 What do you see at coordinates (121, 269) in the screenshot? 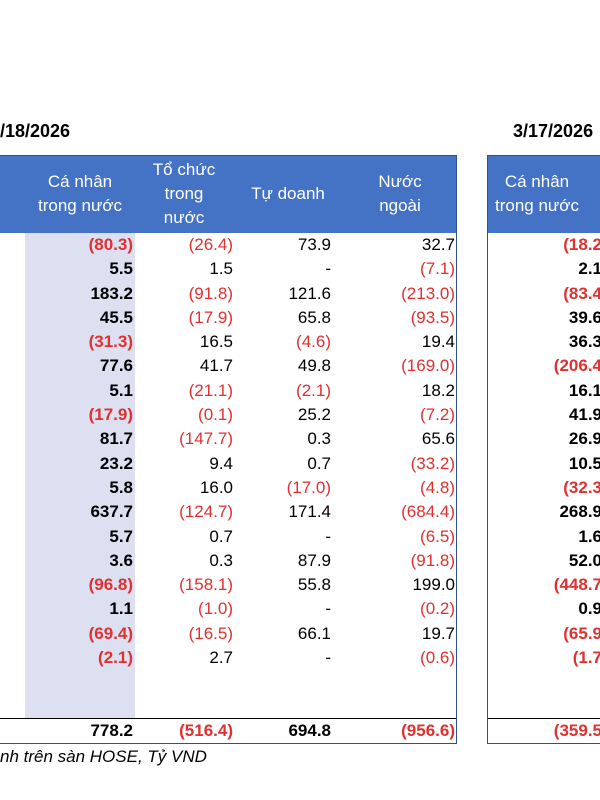
I see `cell-ca-nhan: 5.5` at bounding box center [121, 269].